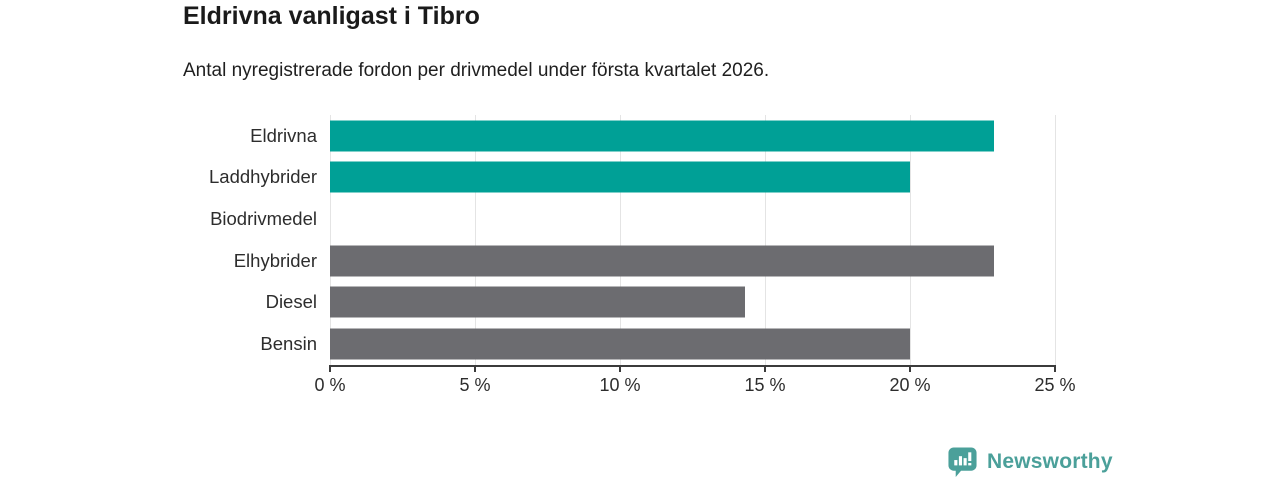  I want to click on newsworthy-logo: Newsworthy, so click(1030, 462).